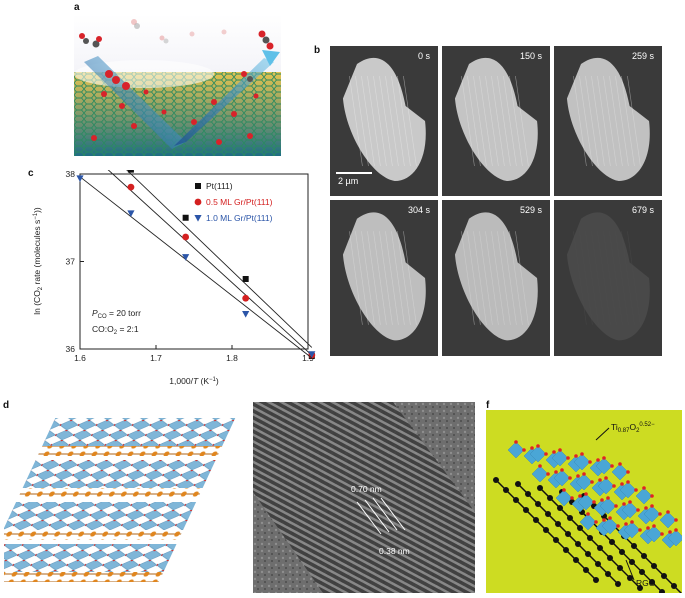 This screenshot has width=685, height=598. What do you see at coordinates (364, 497) in the screenshot?
I see `hrtem-image: 0.70 nm 0.38 nm` at bounding box center [364, 497].